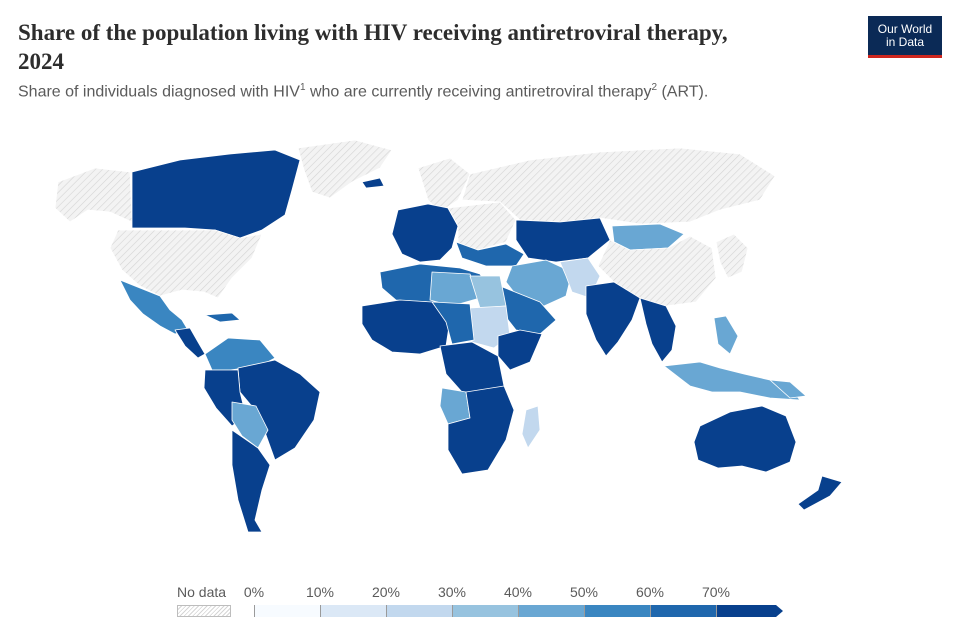 Image resolution: width=960 pixels, height=637 pixels. I want to click on legend-no-data-swatch, so click(204, 611).